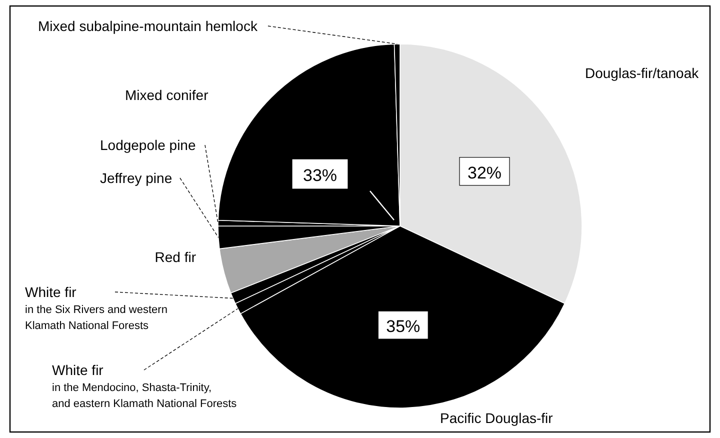 The width and height of the screenshot is (720, 438). What do you see at coordinates (497, 418) in the screenshot?
I see `slice-label: Pacific Douglas-fir` at bounding box center [497, 418].